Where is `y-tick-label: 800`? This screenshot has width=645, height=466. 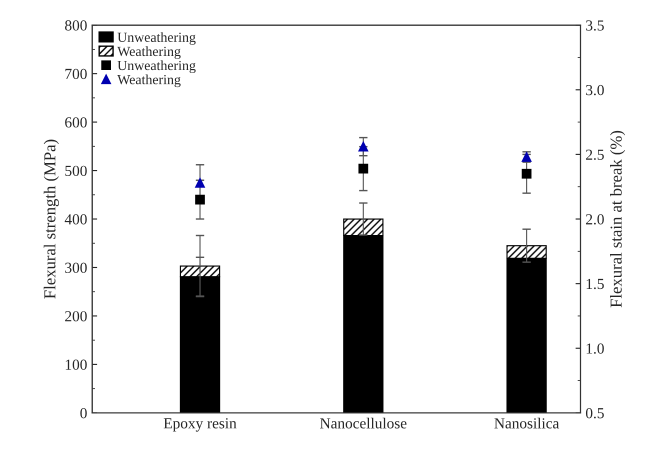 y-tick-label: 800 is located at coordinates (76, 25).